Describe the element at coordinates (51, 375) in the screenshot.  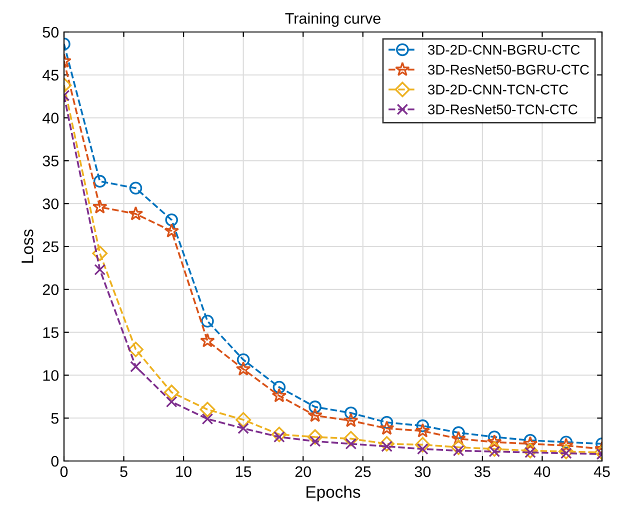
I see `y-tick-label: 10` at that location.